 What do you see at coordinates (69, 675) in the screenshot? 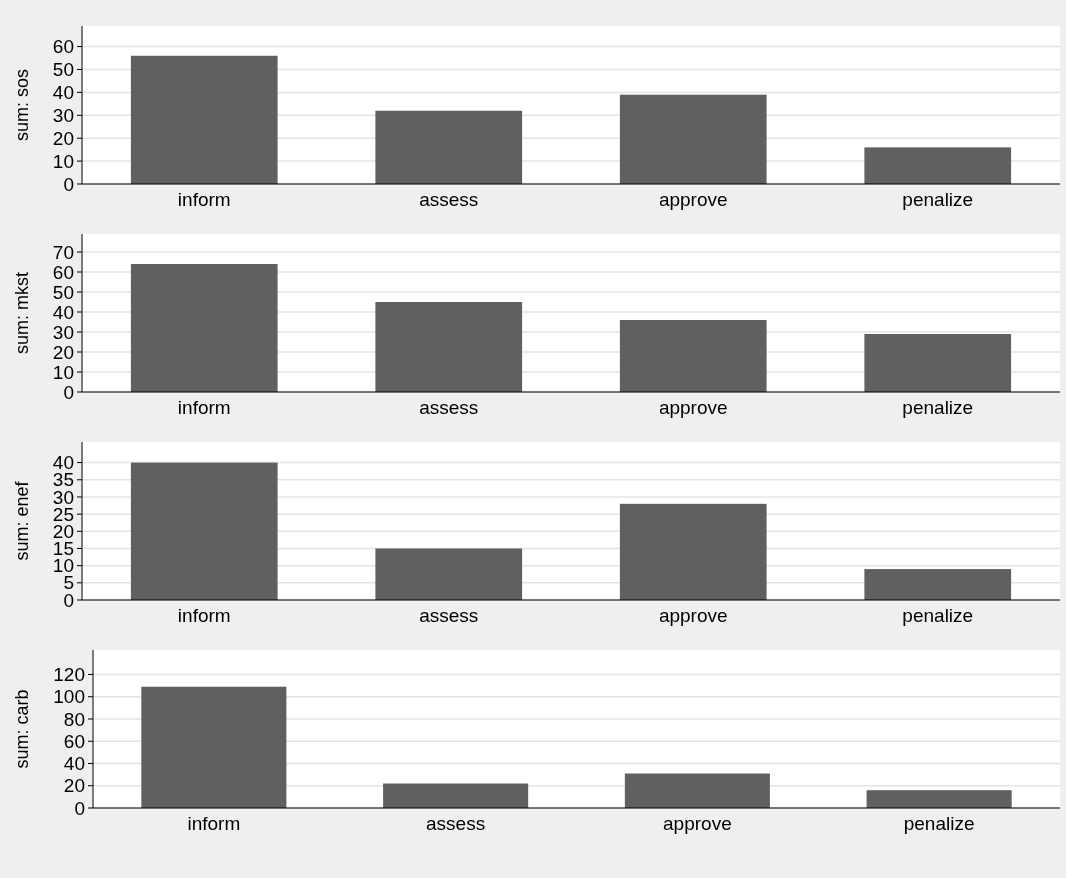
I see `y-tick-label: 120` at bounding box center [69, 675].